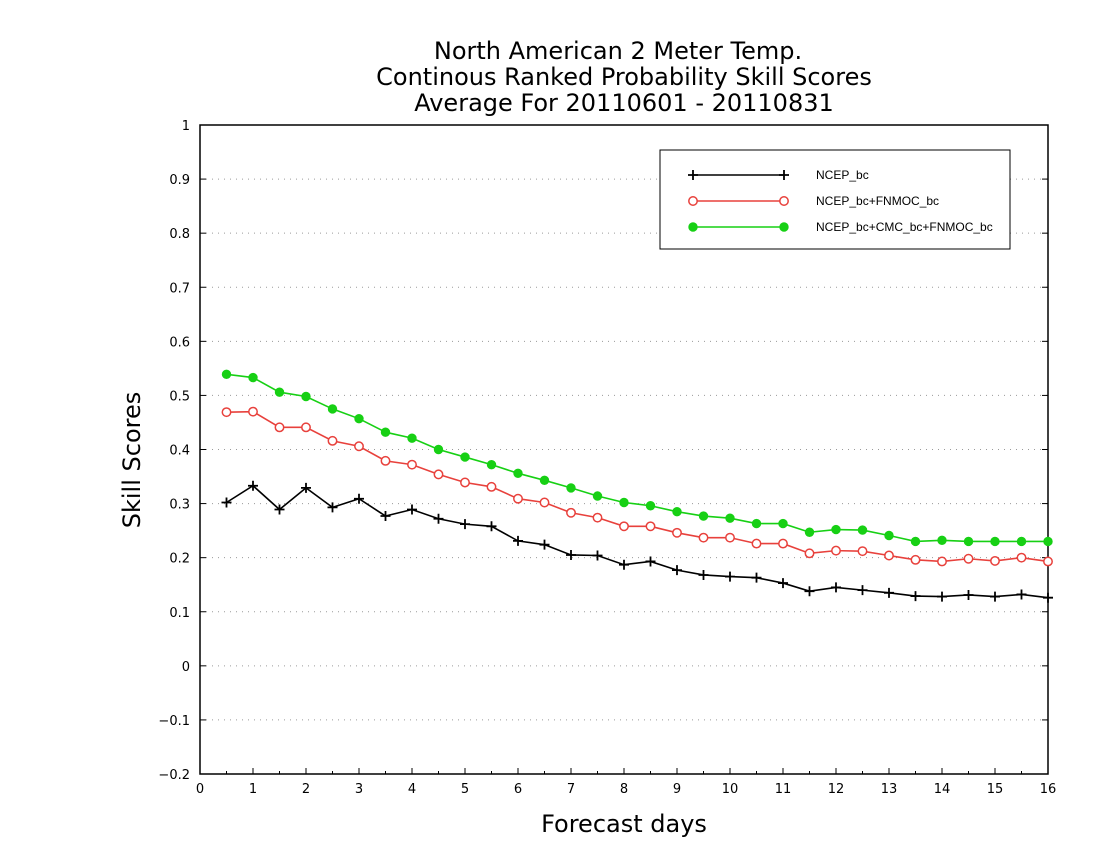  I want to click on legend-entry-0: NCEP_bc, so click(778, 175).